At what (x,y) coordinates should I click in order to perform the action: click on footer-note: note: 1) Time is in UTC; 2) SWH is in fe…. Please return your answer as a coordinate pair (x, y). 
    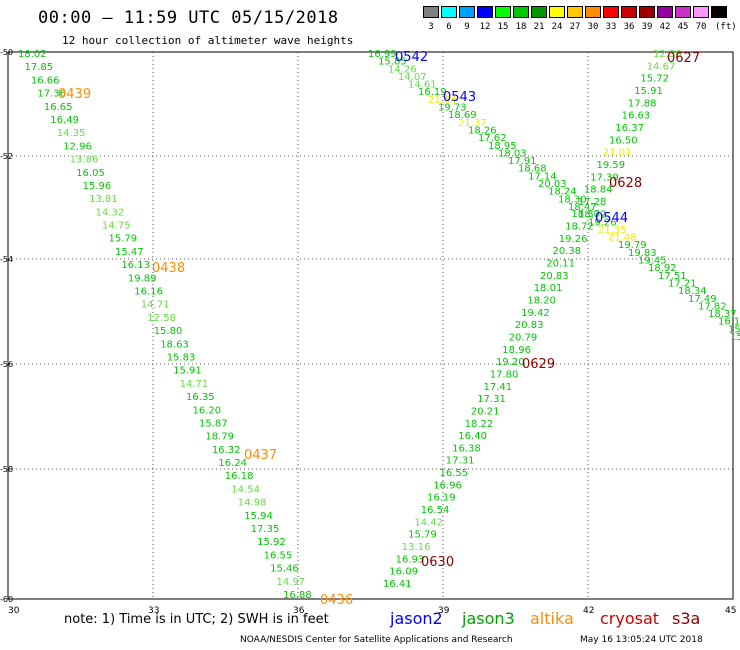
    Looking at the image, I should click on (196, 619).